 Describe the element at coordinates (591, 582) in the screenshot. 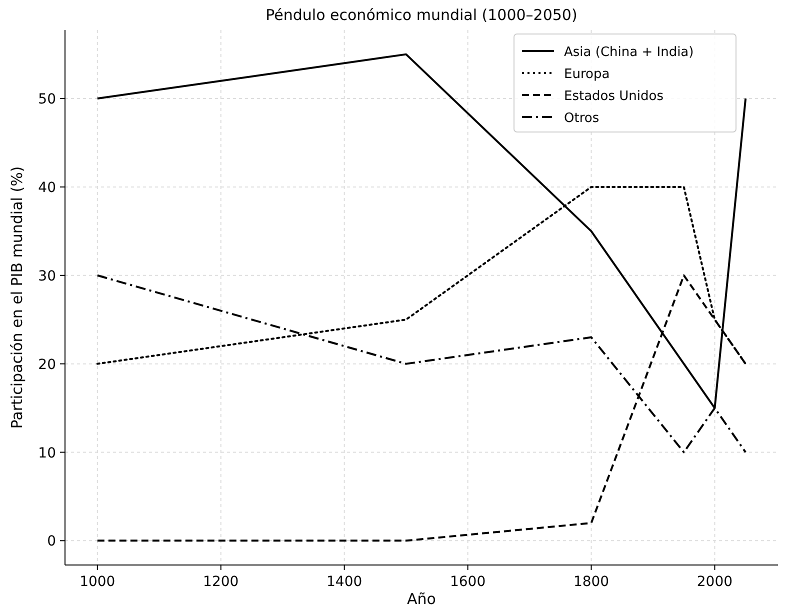

I see `x-tick-label: 1800` at that location.